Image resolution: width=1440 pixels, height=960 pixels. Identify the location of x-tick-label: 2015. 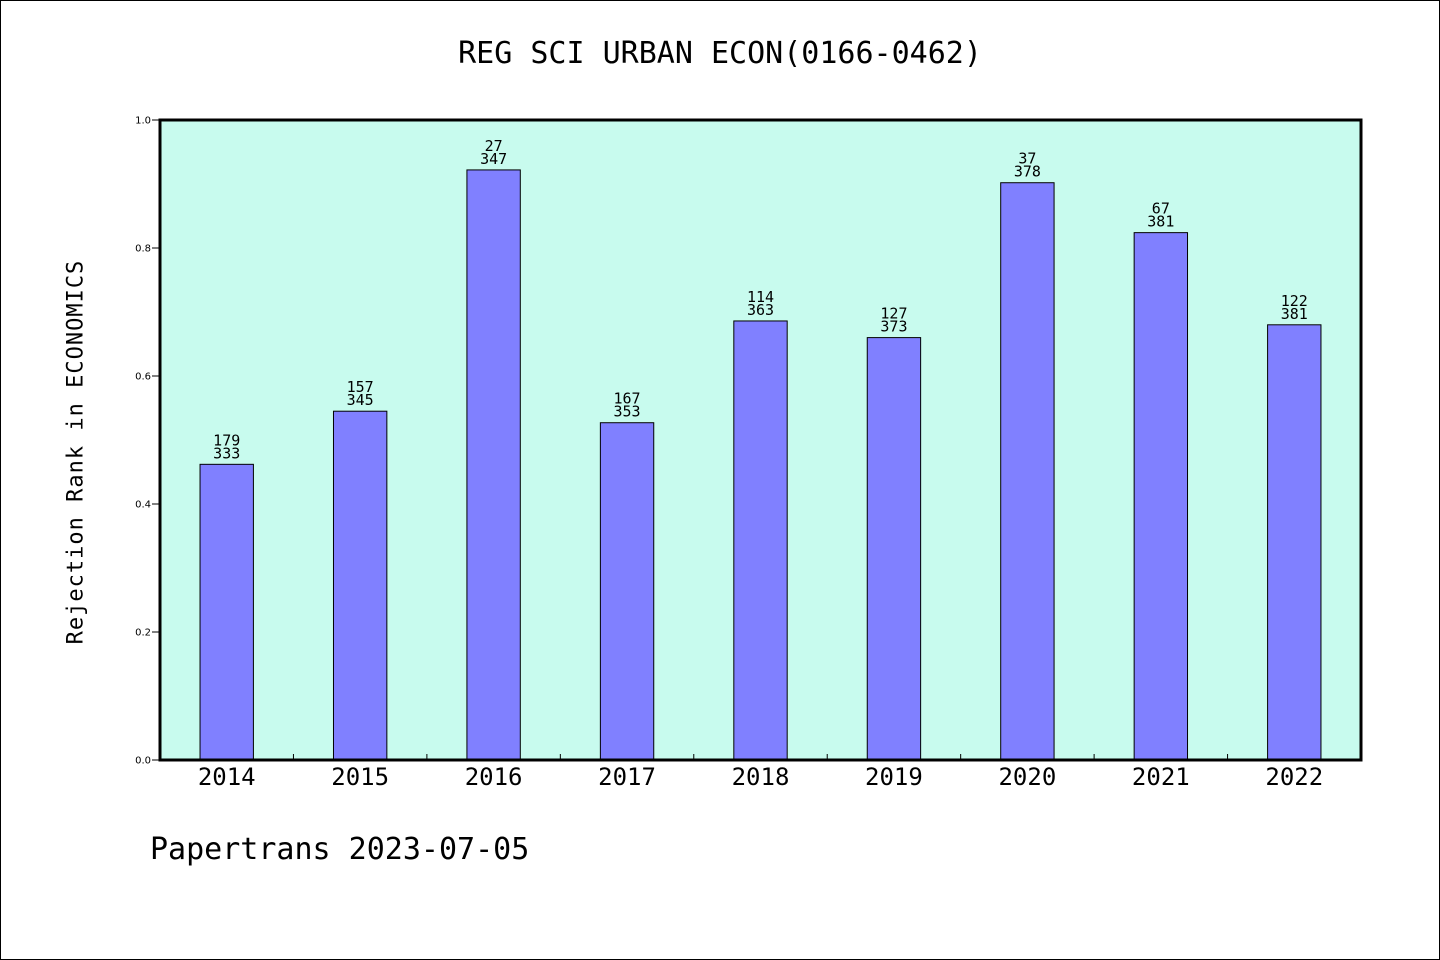
(360, 777).